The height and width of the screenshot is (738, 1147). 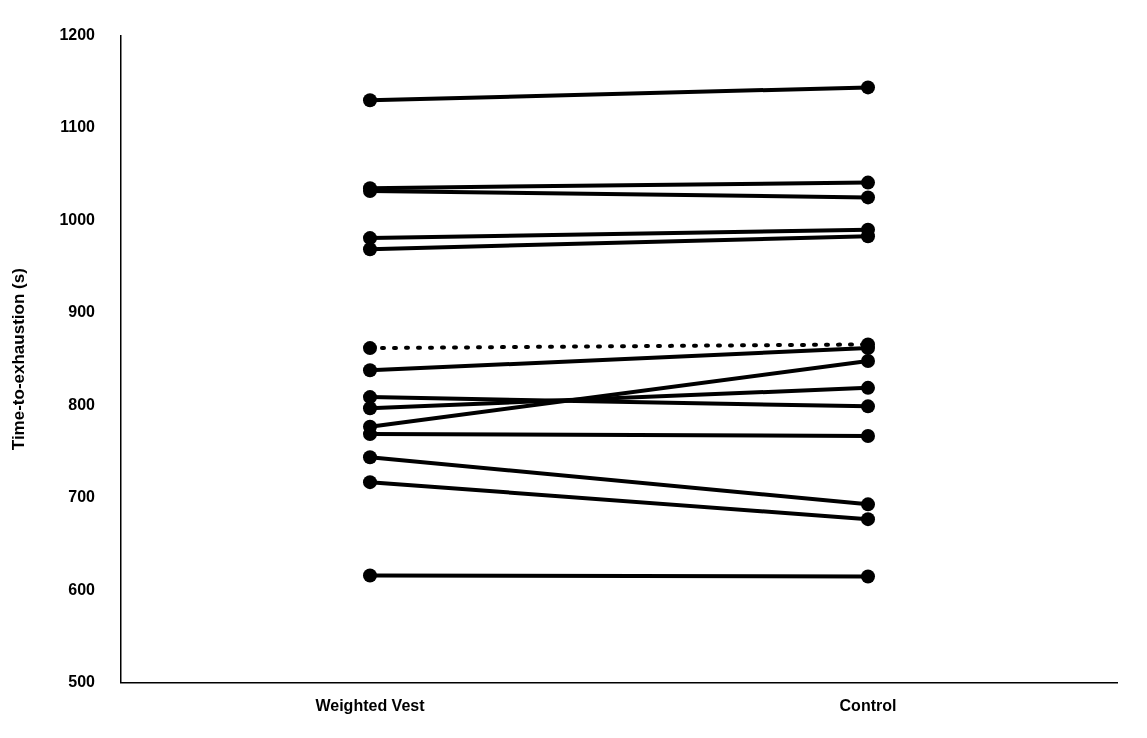 What do you see at coordinates (82, 312) in the screenshot?
I see `y-tick-label: 900` at bounding box center [82, 312].